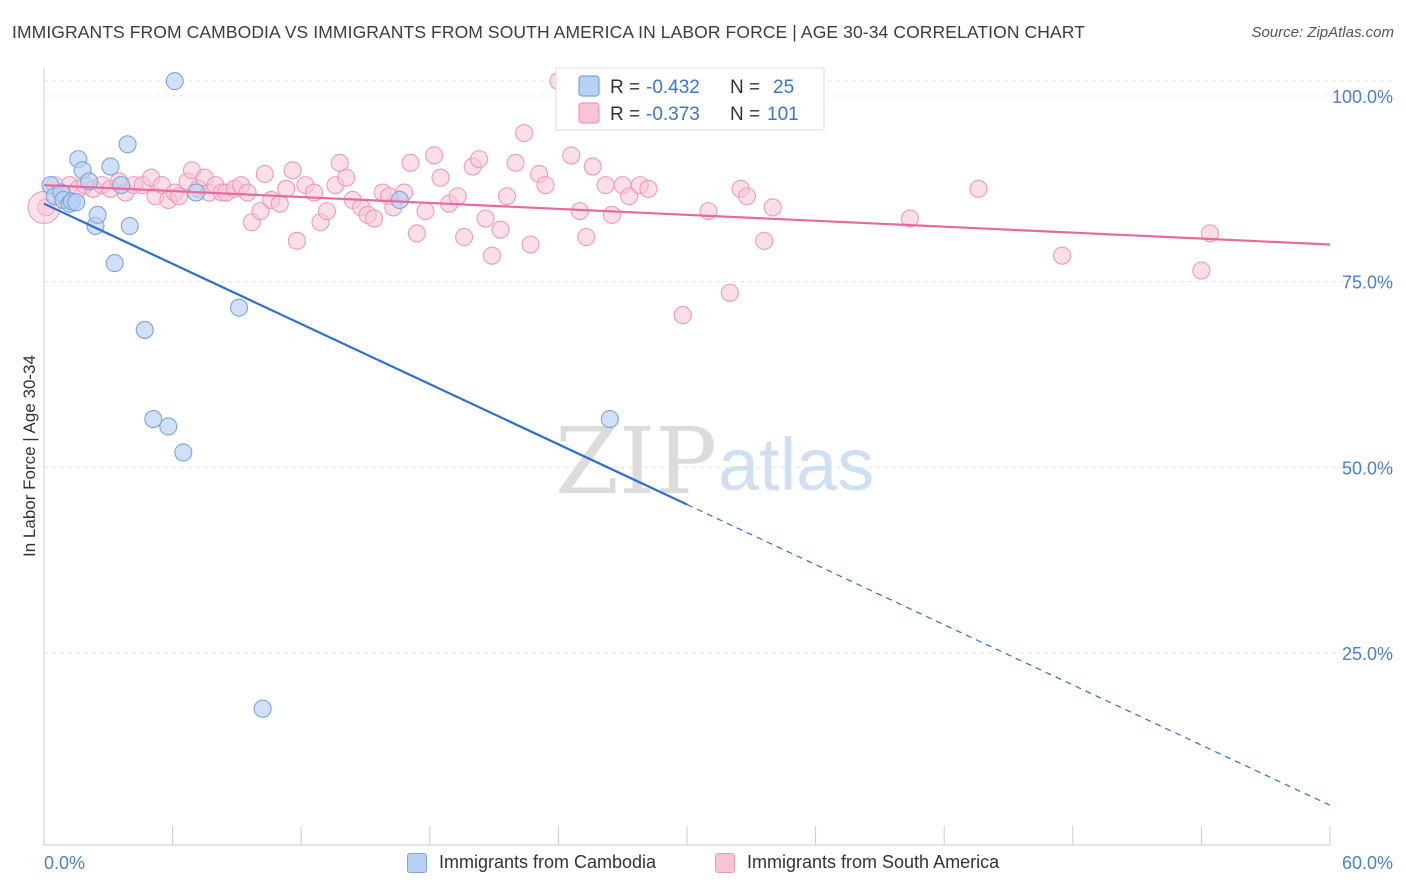 Image resolution: width=1406 pixels, height=892 pixels. I want to click on x-tick-label: 0.0%, so click(64, 863).